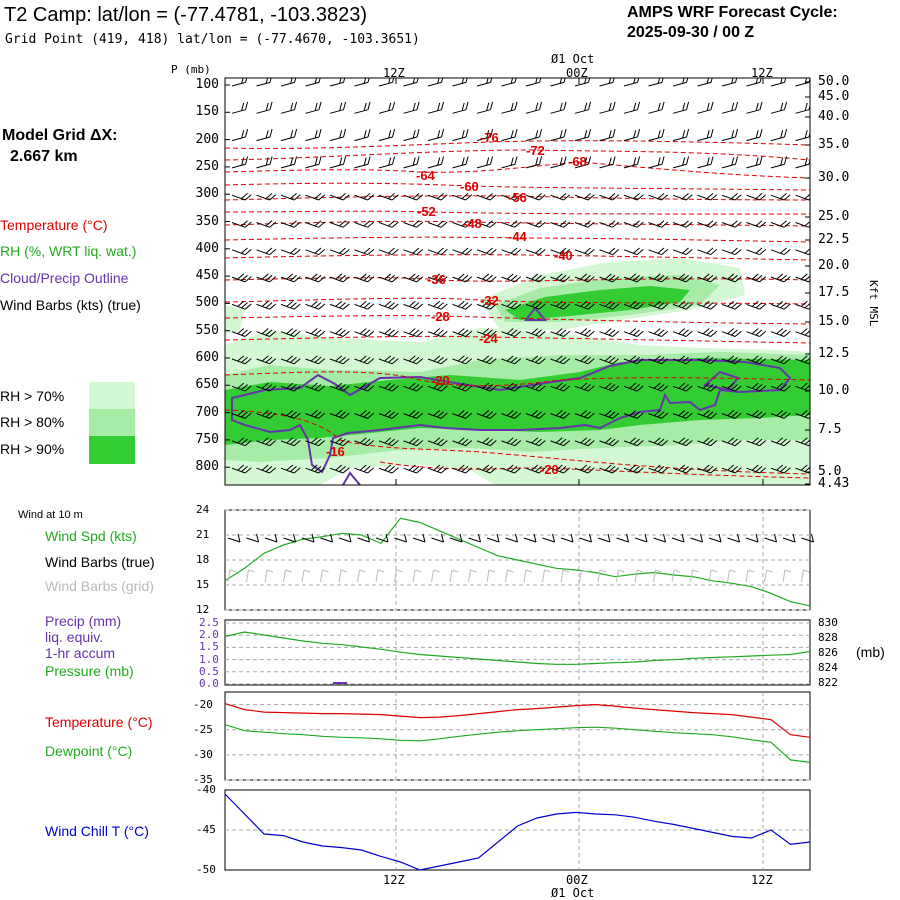 The width and height of the screenshot is (900, 900). What do you see at coordinates (32, 396) in the screenshot?
I see `legend-rh70-label: RH > 70%` at bounding box center [32, 396].